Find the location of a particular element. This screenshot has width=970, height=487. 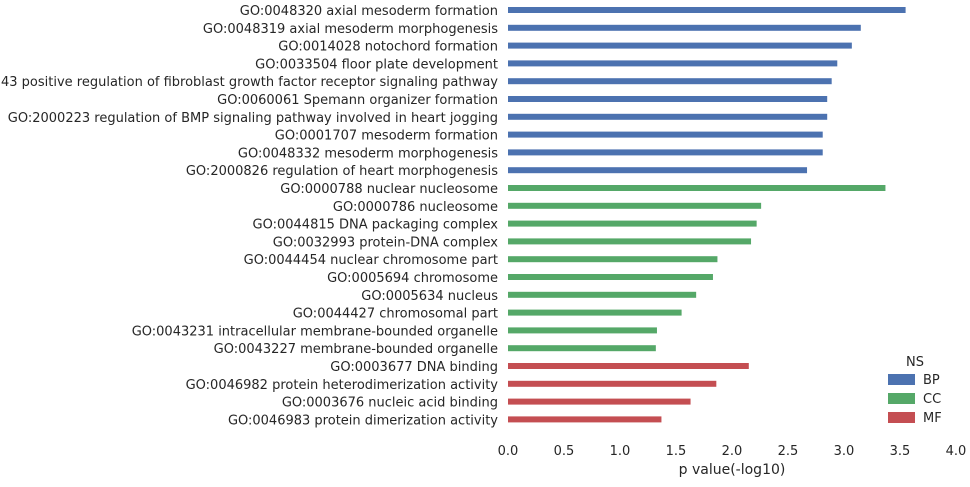

x-axis-ticks: 0.0 0.5 1.0 1.5 2.0 2.5 3.0 3.5 4.0 is located at coordinates (732, 451).